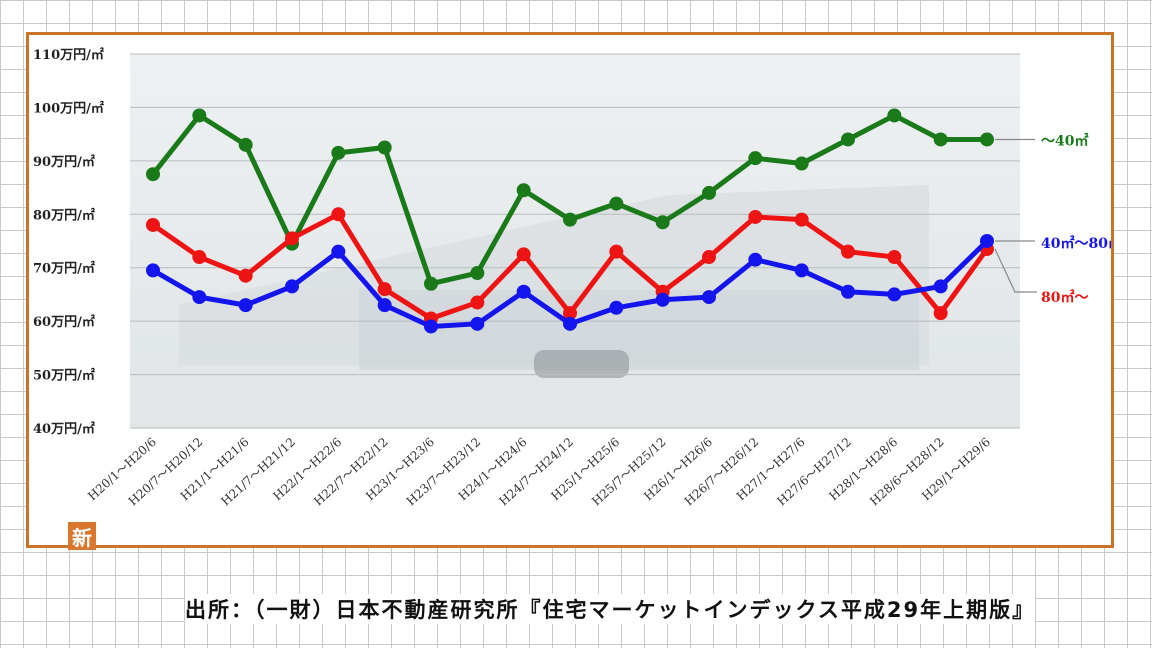 The height and width of the screenshot is (648, 1152). I want to click on y-tick-label: 100万円/㎡, so click(68, 108).